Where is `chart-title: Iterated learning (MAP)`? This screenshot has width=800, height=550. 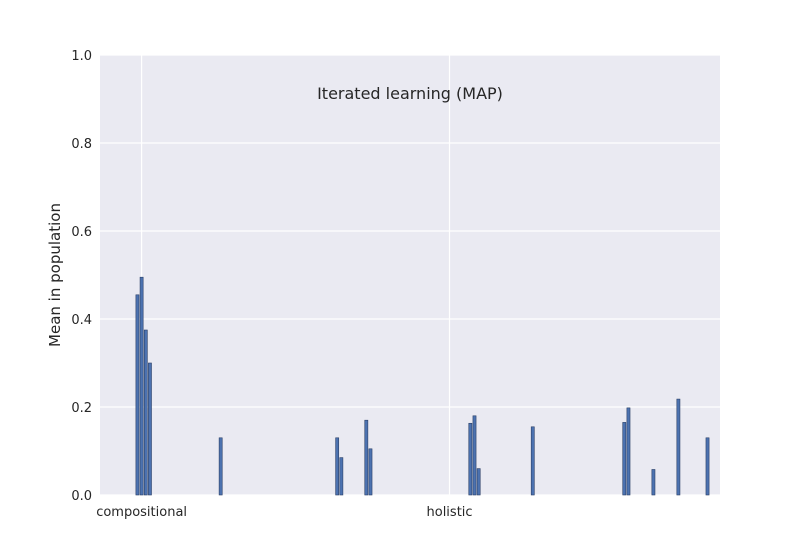 chart-title: Iterated learning (MAP) is located at coordinates (410, 93).